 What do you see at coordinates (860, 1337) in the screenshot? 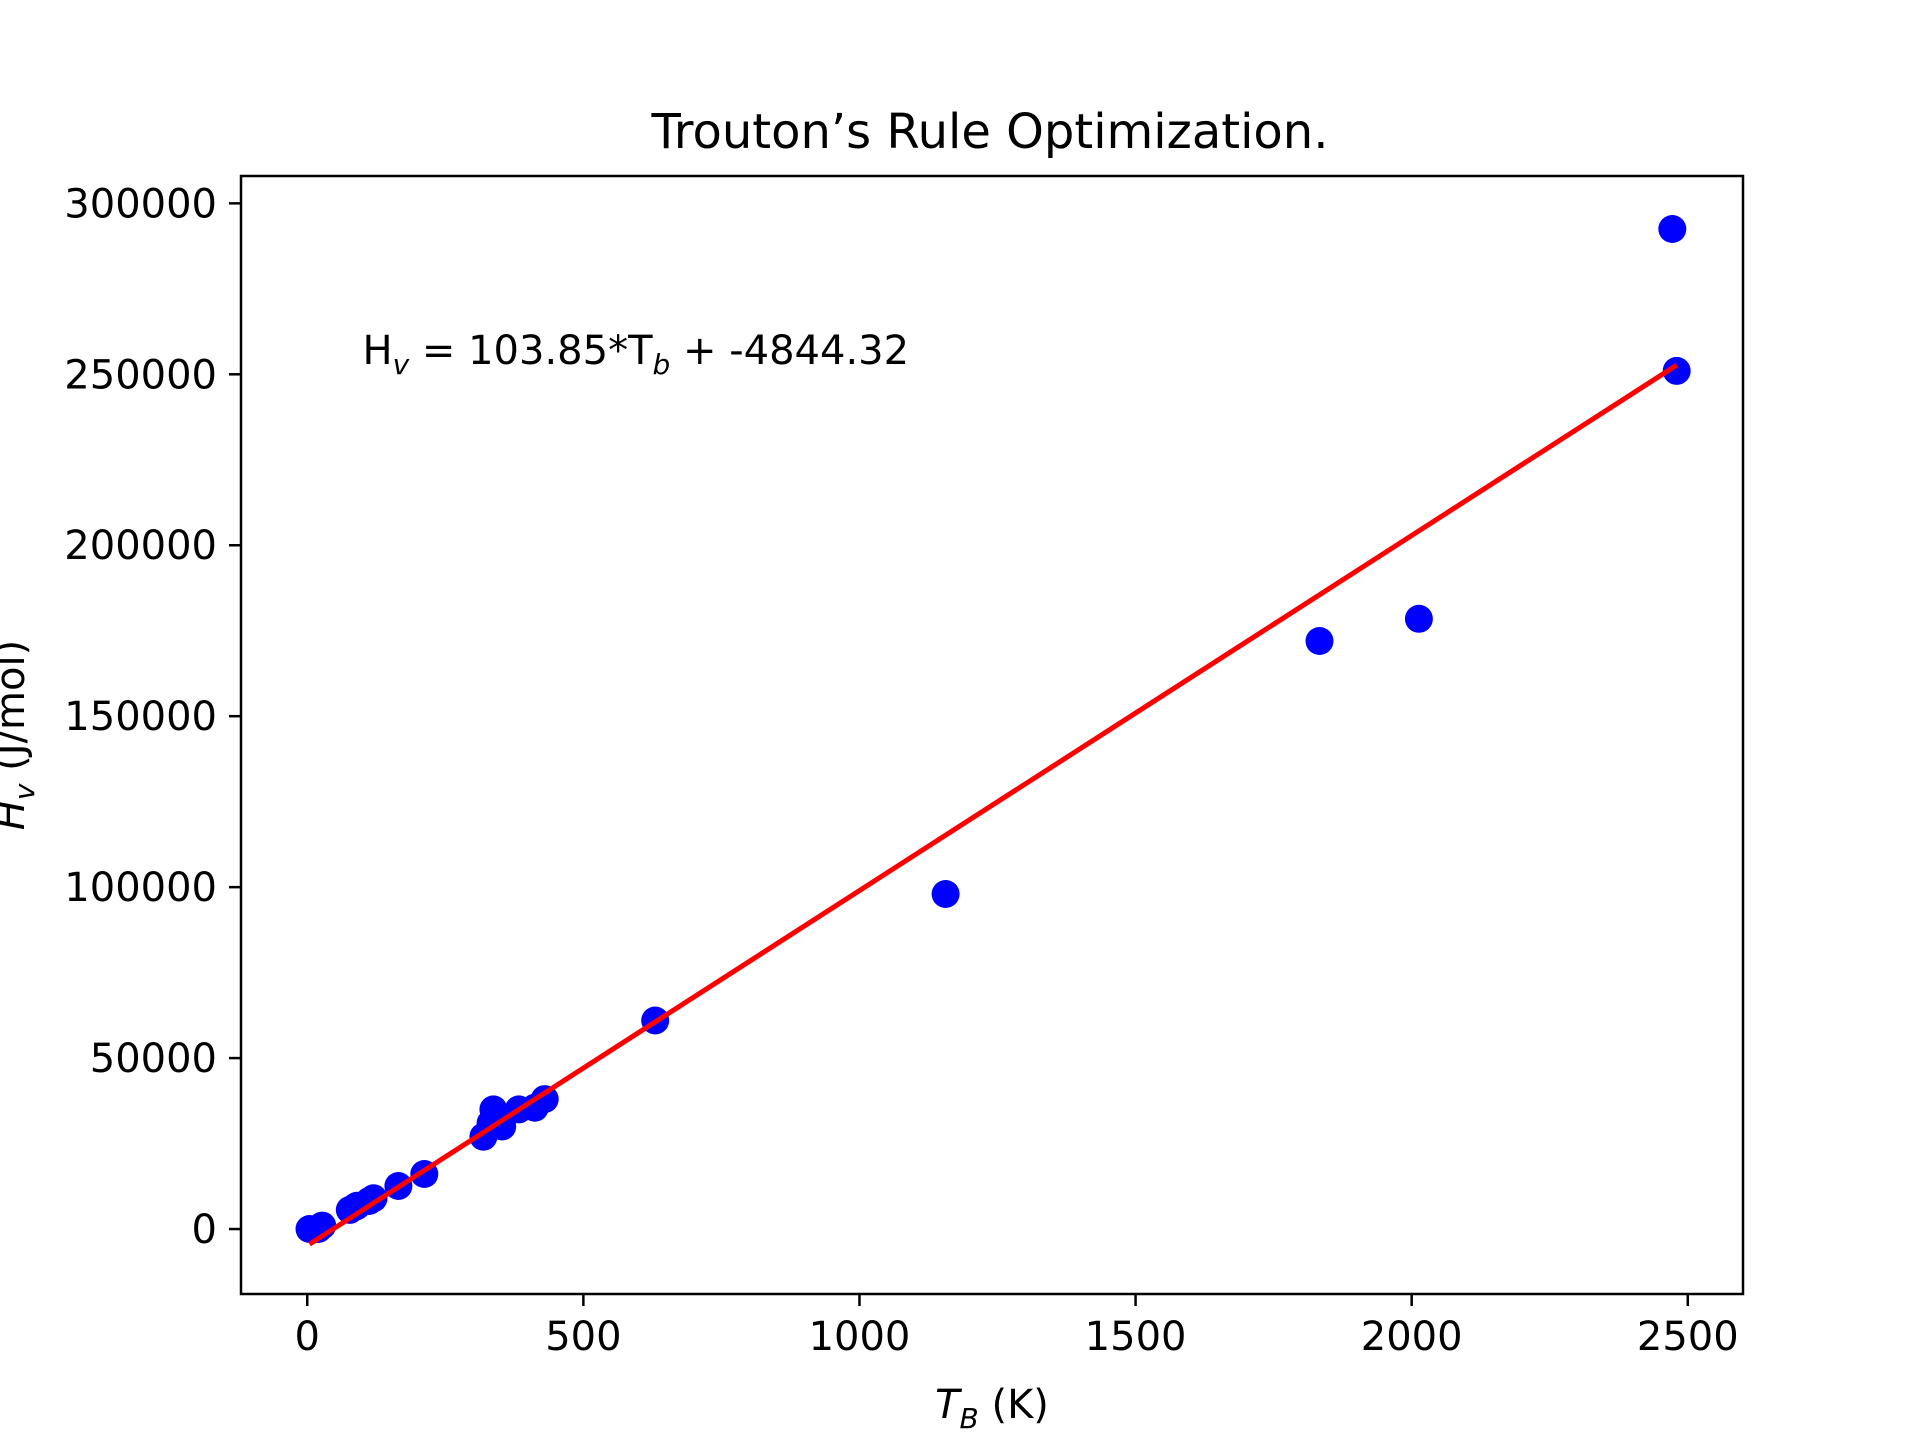
I see `x-tick-label: 1000` at bounding box center [860, 1337].